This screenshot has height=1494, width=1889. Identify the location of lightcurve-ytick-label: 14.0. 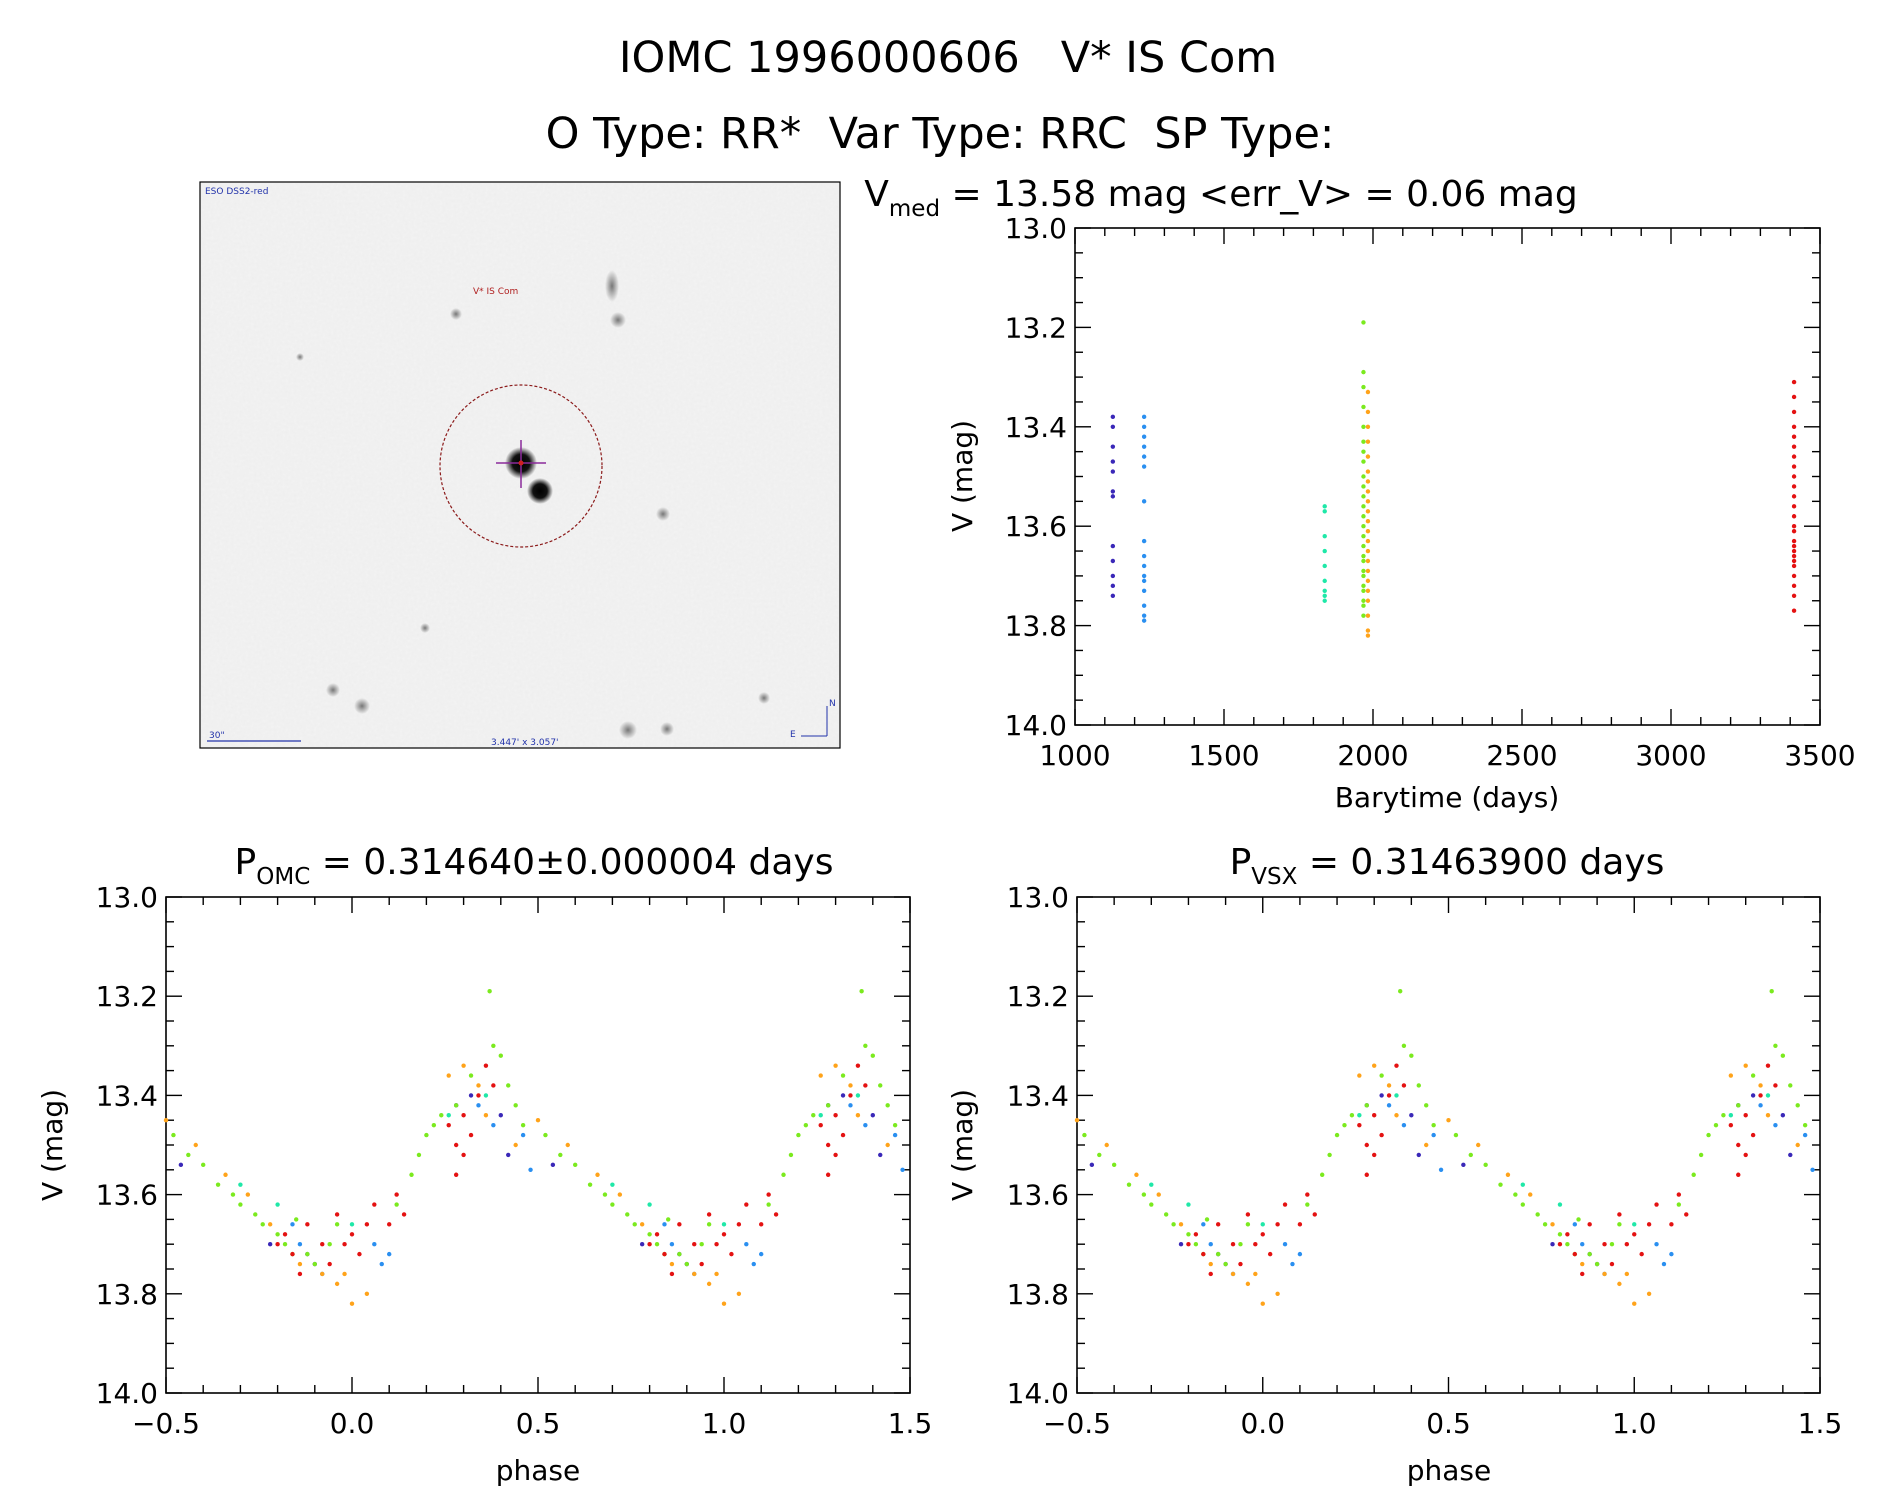
(1036, 725).